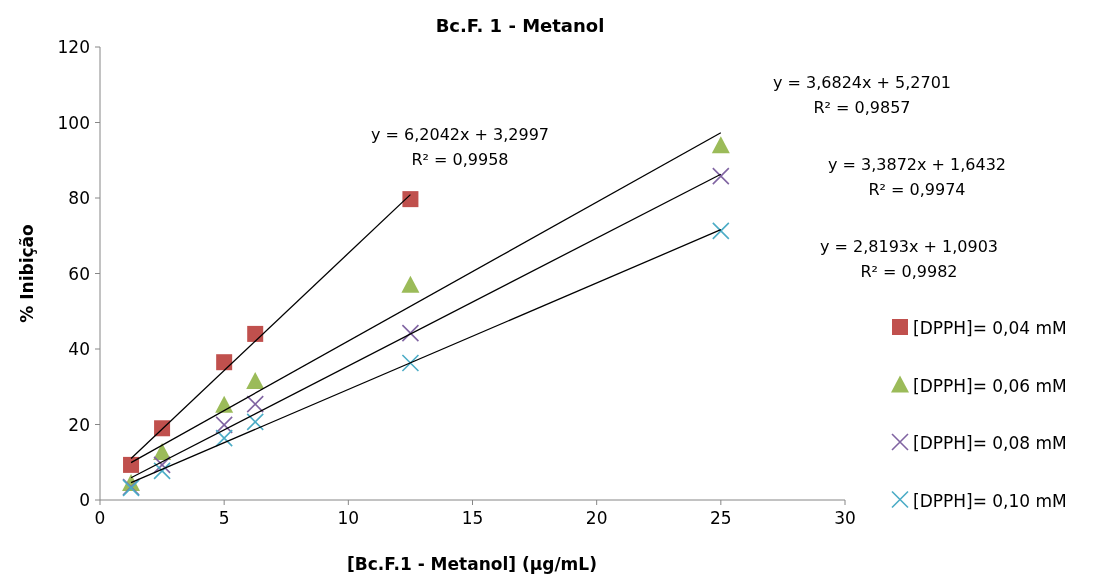  Describe the element at coordinates (990, 443) in the screenshot. I see `legend-label: [DPPH]= 0,08 mM` at that location.